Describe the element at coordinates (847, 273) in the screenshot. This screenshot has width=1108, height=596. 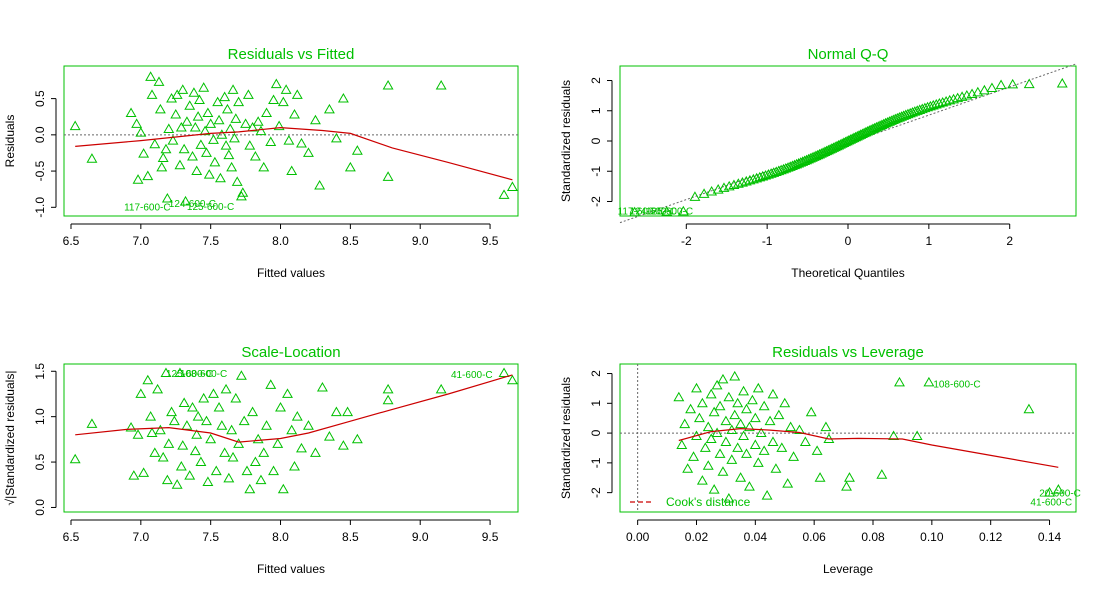
I see `x-axis-label: Theoretical Quantiles` at that location.